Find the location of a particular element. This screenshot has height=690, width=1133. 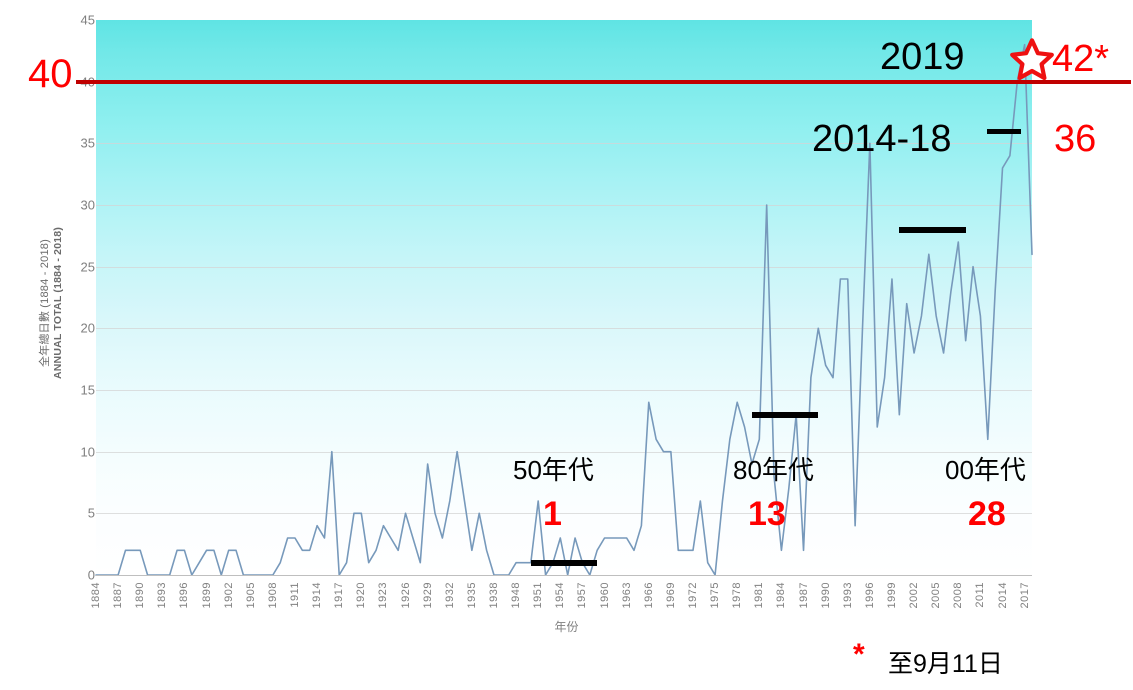

x-axis-title: 年份 is located at coordinates (566, 627).